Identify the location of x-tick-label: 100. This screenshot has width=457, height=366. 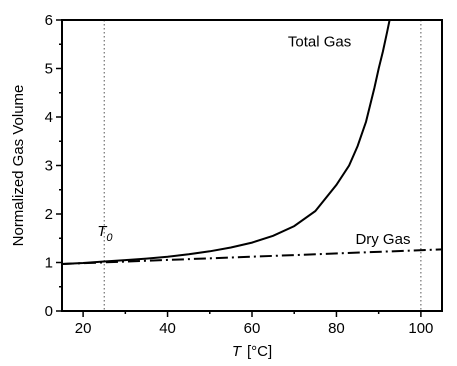
(420, 328).